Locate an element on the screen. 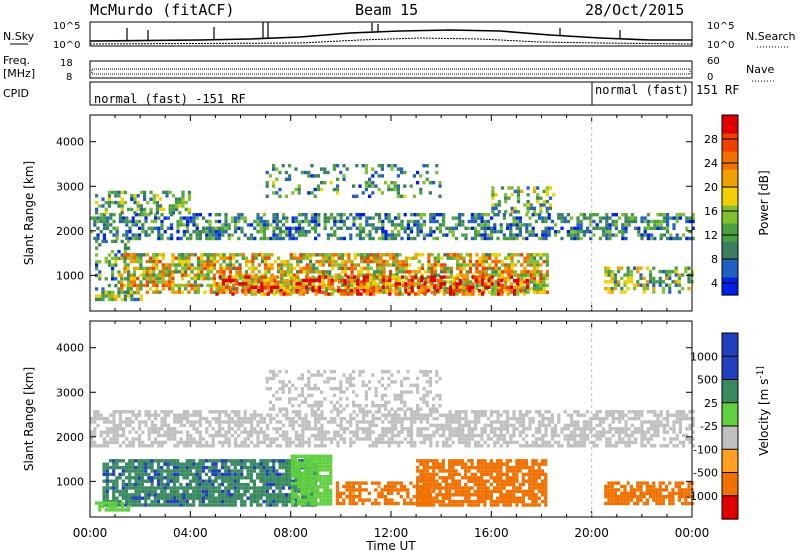 This screenshot has height=554, width=800. noise-panel-frame is located at coordinates (391, 34).